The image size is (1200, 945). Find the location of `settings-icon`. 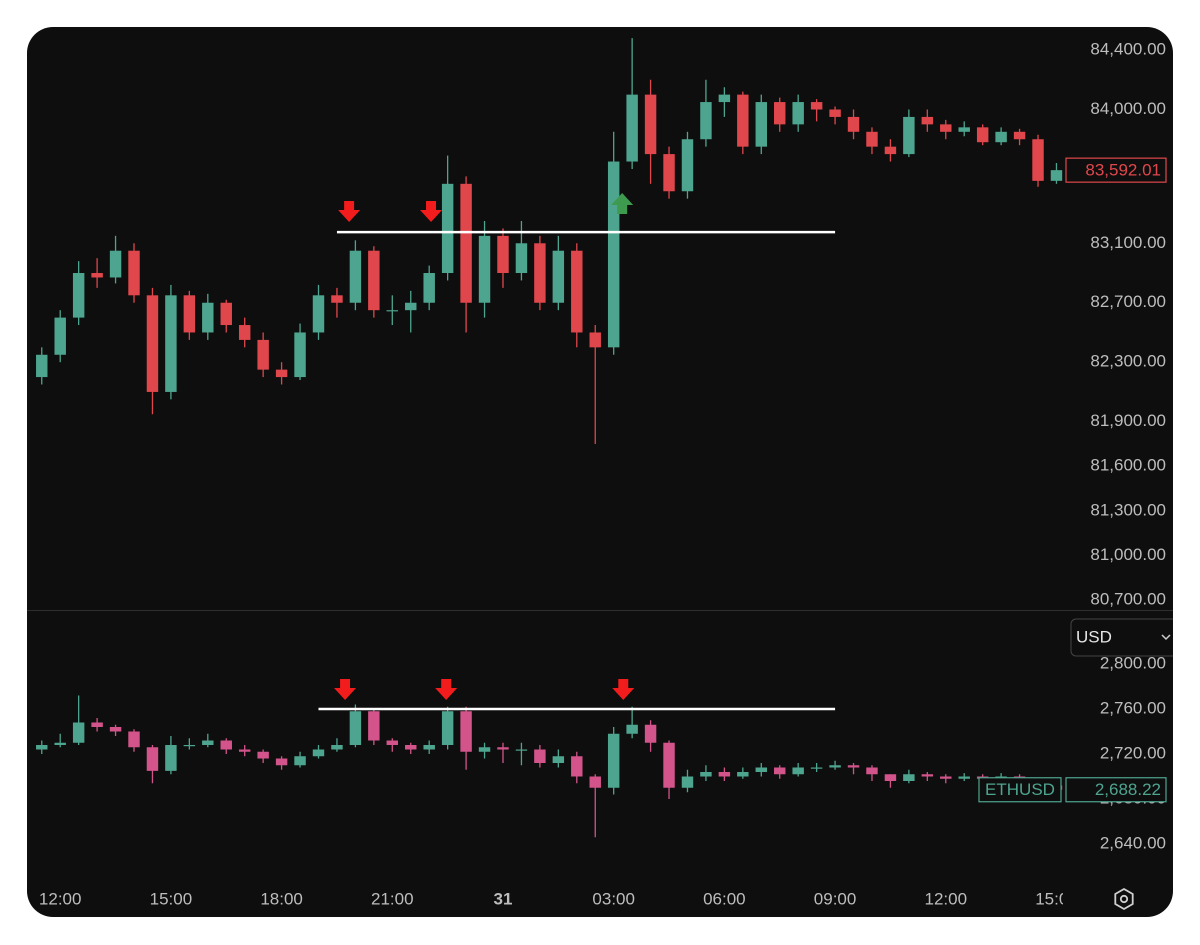

settings-icon is located at coordinates (1124, 899).